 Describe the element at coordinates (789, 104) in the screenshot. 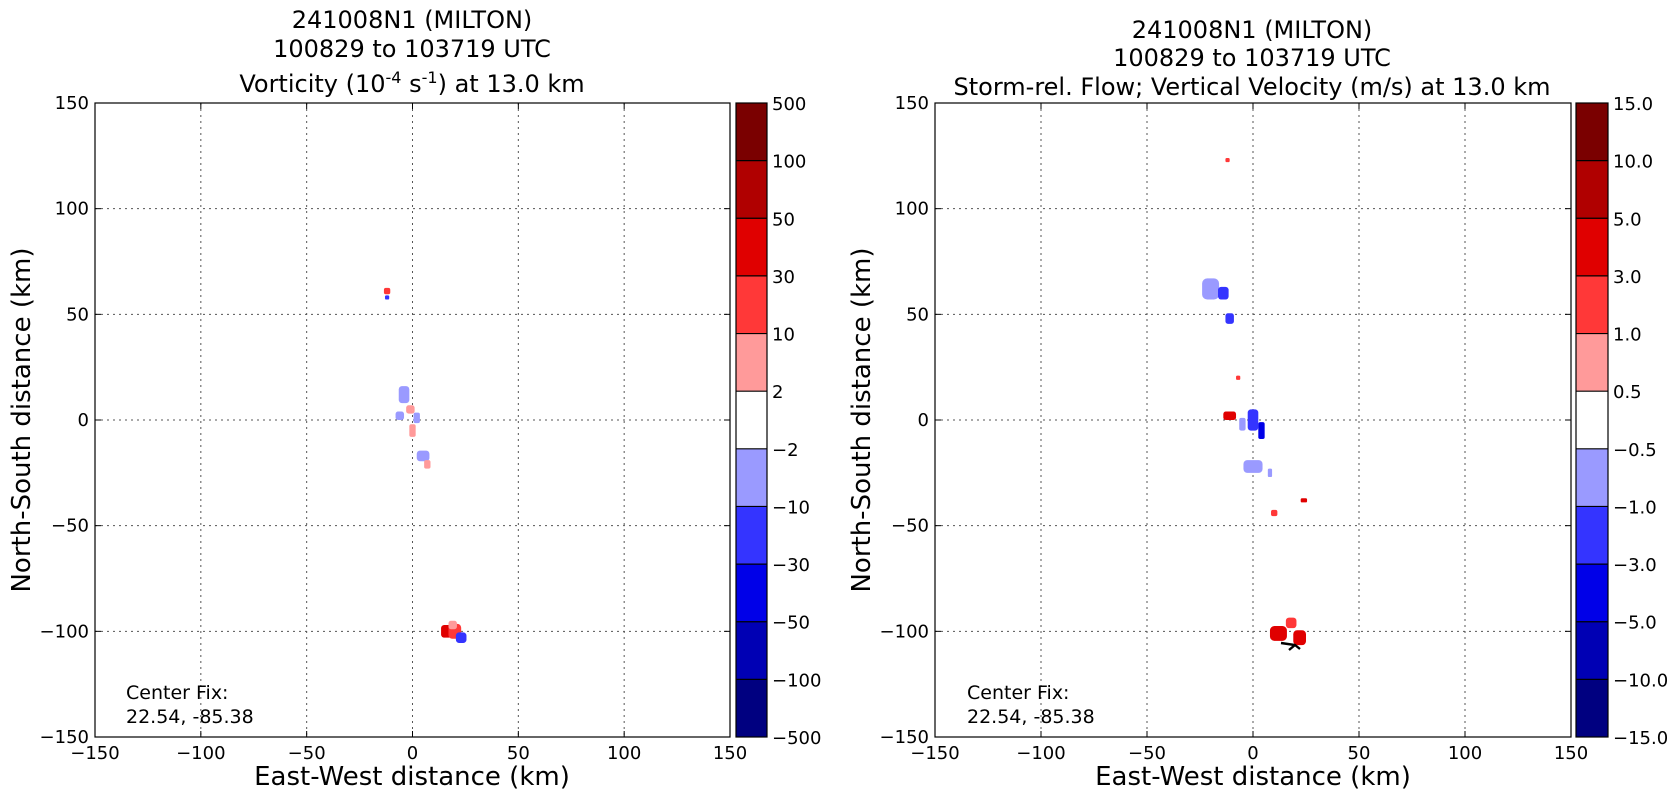

I see `colorbar-tick-label: 500` at that location.